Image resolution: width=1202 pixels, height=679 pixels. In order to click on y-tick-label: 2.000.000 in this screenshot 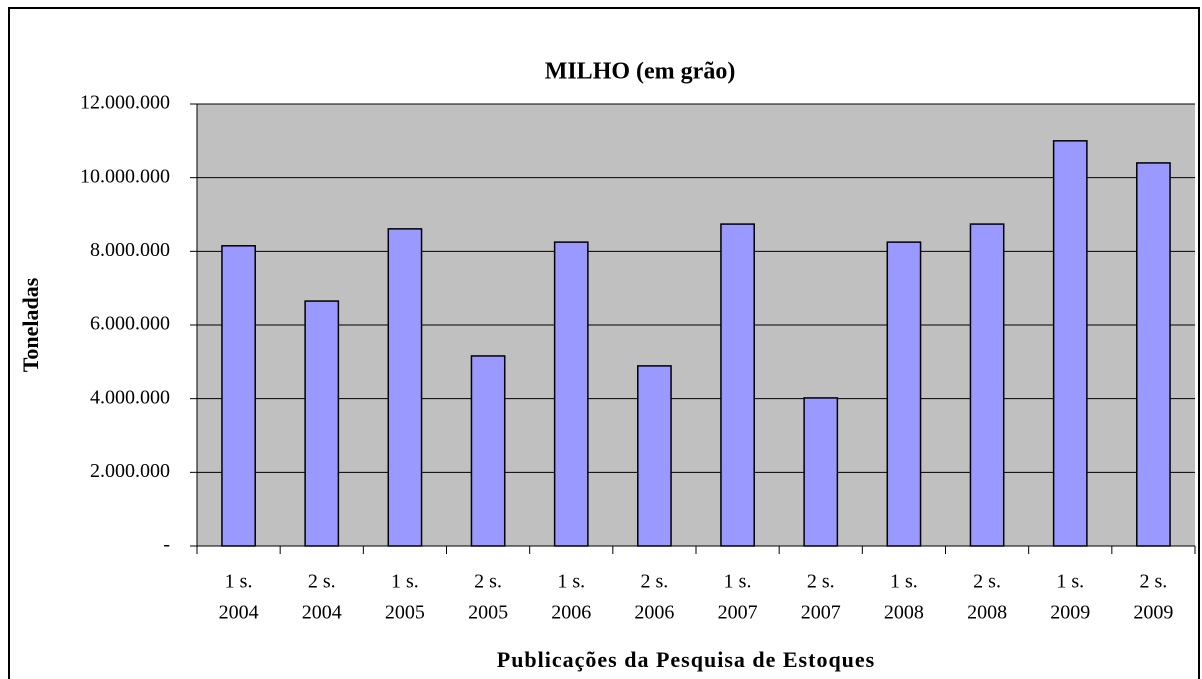, I will do `click(130, 471)`.